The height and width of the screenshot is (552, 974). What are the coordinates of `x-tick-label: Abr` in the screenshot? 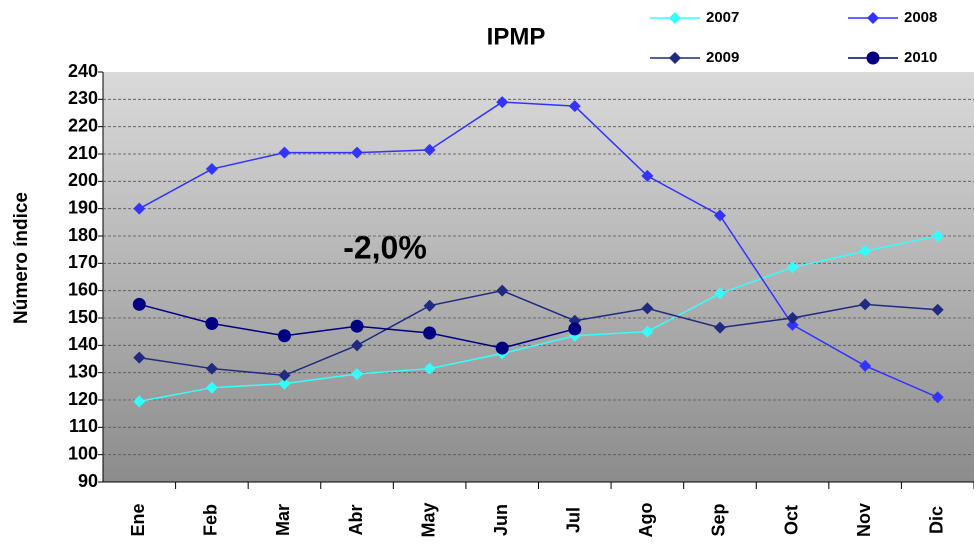 It's located at (356, 520).